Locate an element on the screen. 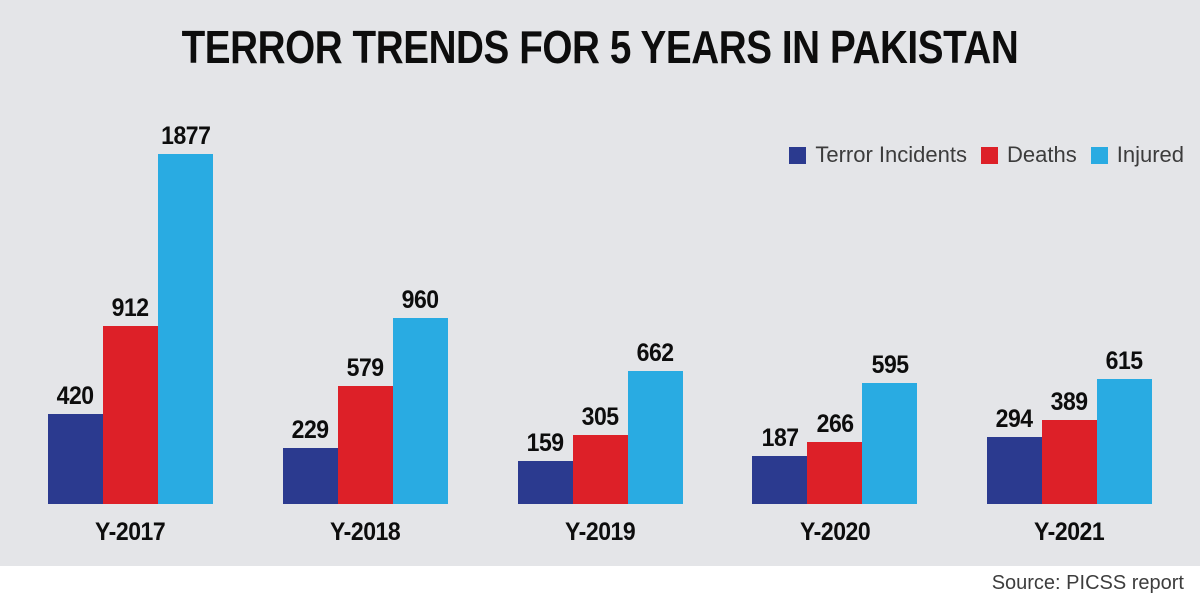 Image resolution: width=1200 pixels, height=600 pixels. bars-row: 229 579 960 is located at coordinates (365, 395).